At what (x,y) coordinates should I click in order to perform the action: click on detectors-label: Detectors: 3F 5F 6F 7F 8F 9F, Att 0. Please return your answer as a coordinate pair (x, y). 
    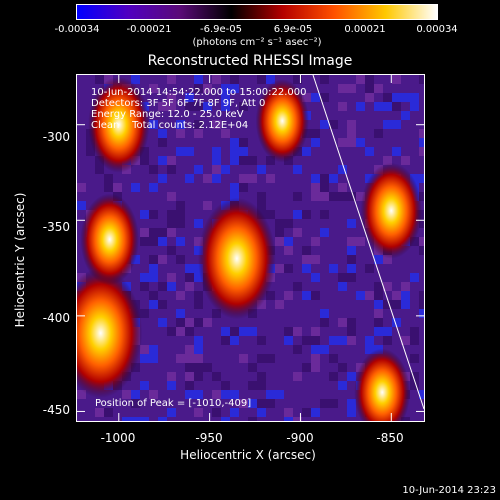
    Looking at the image, I should click on (178, 103).